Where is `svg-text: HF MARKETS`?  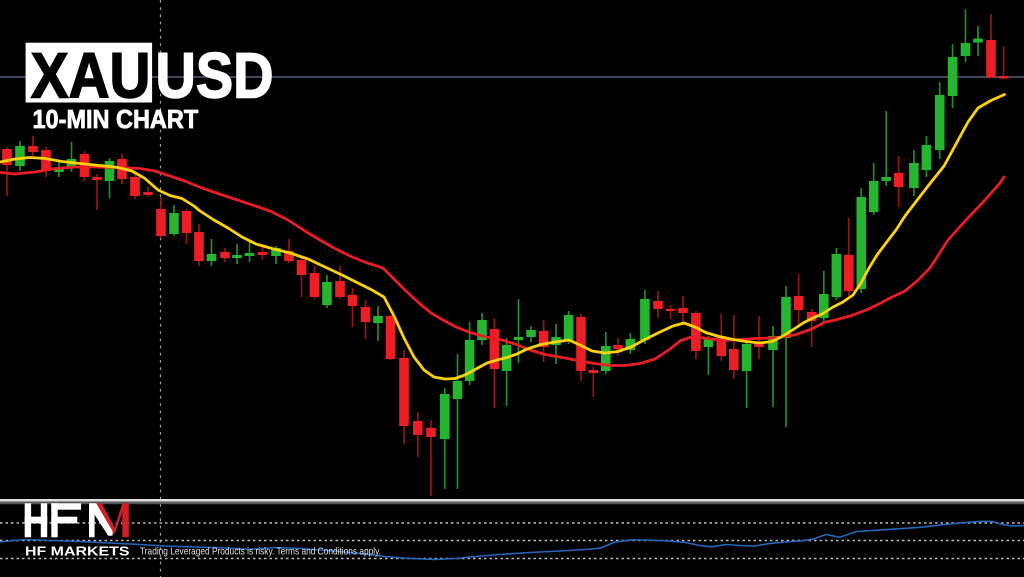 svg-text: HF MARKETS is located at coordinates (77, 551).